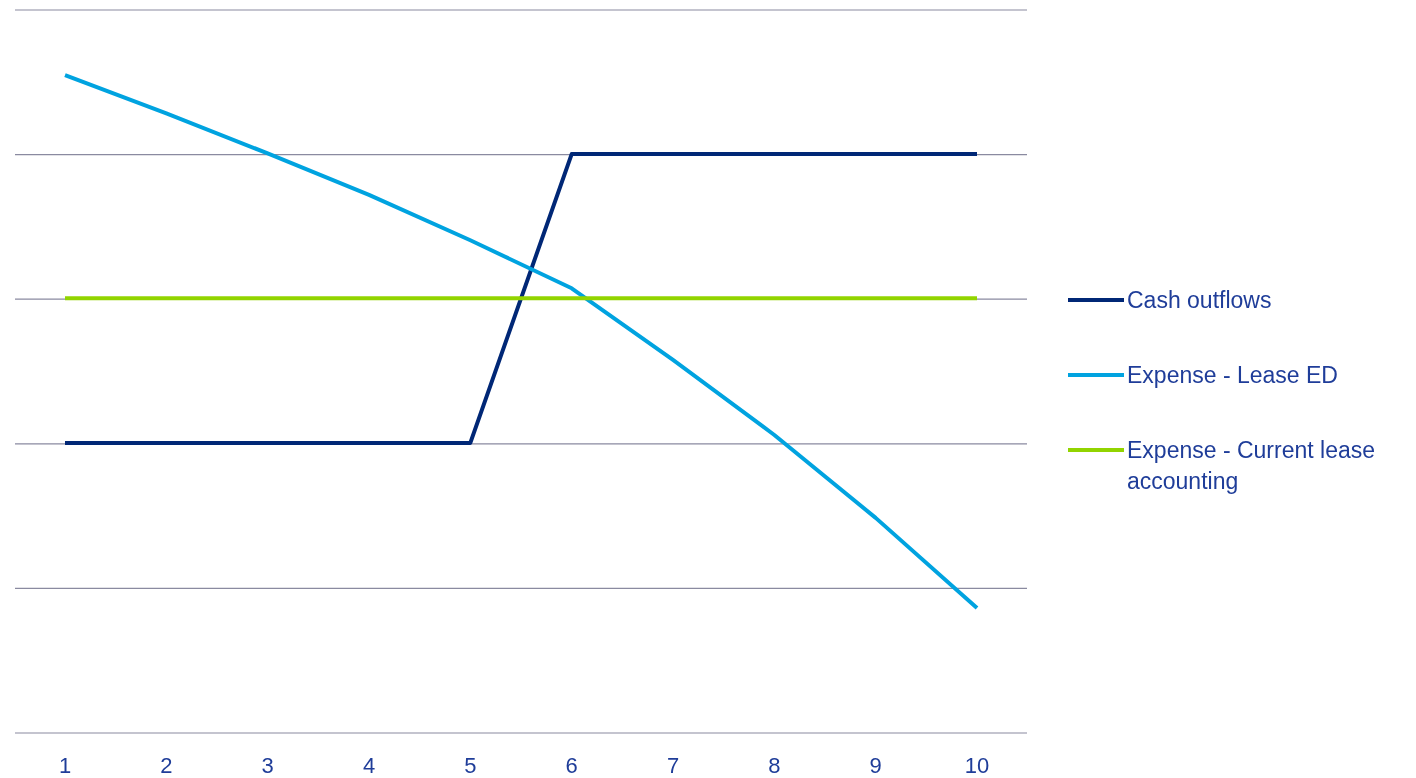 The height and width of the screenshot is (778, 1416). What do you see at coordinates (1232, 375) in the screenshot?
I see `legend-label: Expense - Lease ED` at bounding box center [1232, 375].